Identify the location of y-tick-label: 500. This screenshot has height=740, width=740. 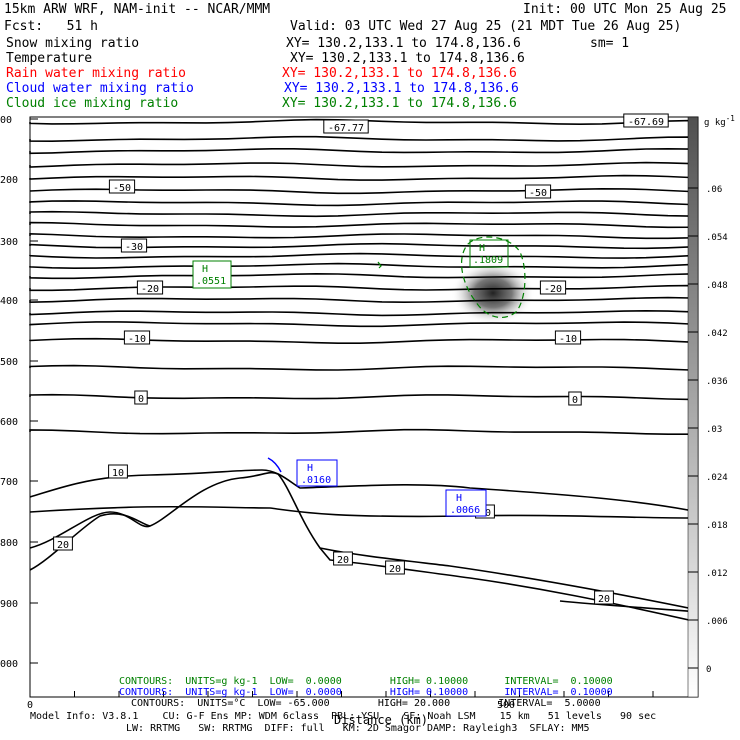
(9, 362).